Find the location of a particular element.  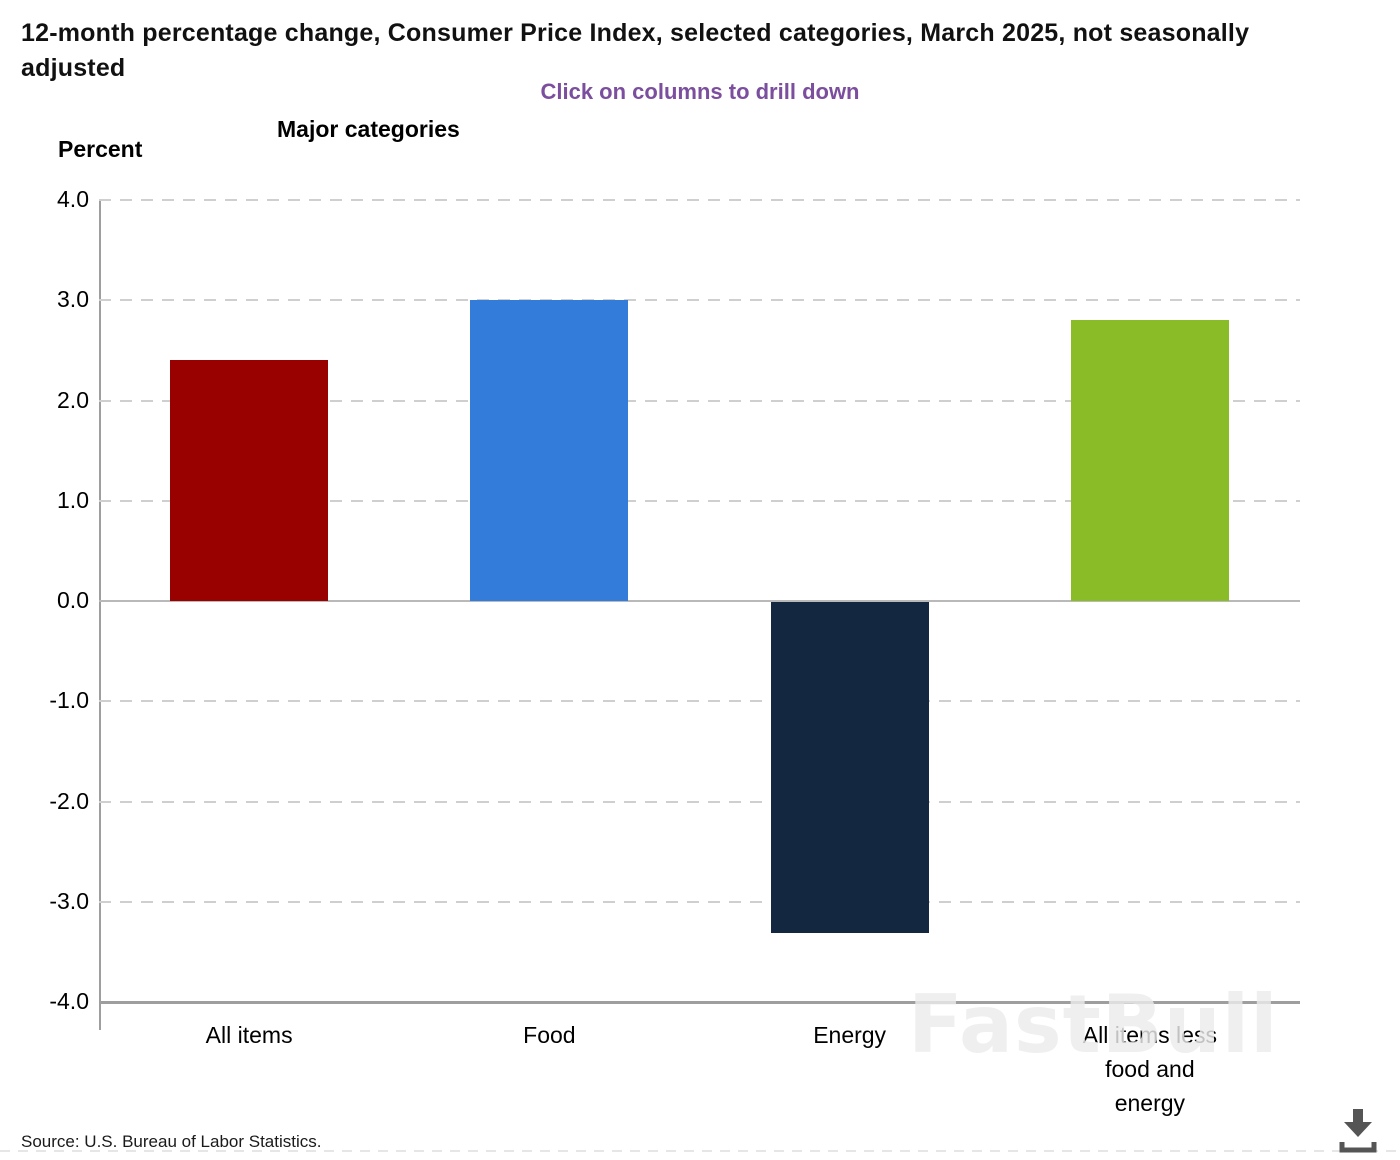

y-axis-line is located at coordinates (100, 615).